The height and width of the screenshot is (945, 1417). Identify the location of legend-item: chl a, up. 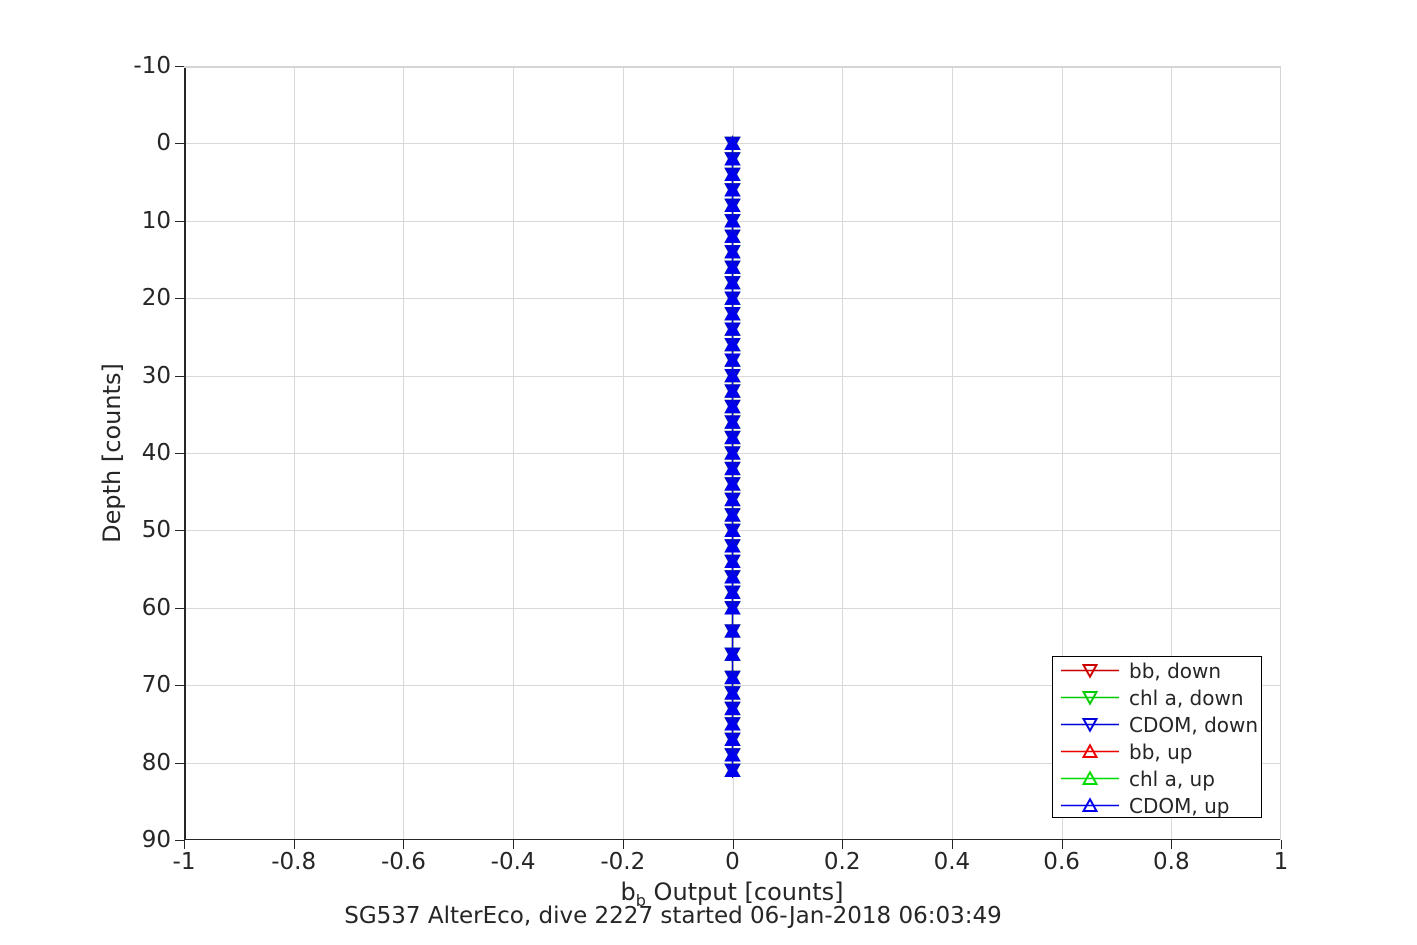
(1157, 778).